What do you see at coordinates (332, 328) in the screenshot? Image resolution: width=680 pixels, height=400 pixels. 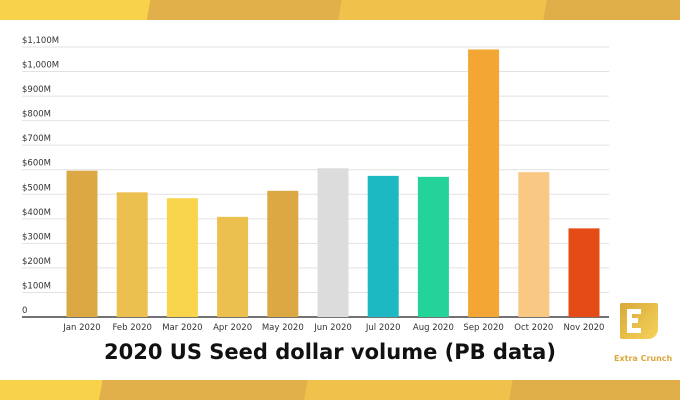 I see `x-tick-label: Jun 2020` at bounding box center [332, 328].